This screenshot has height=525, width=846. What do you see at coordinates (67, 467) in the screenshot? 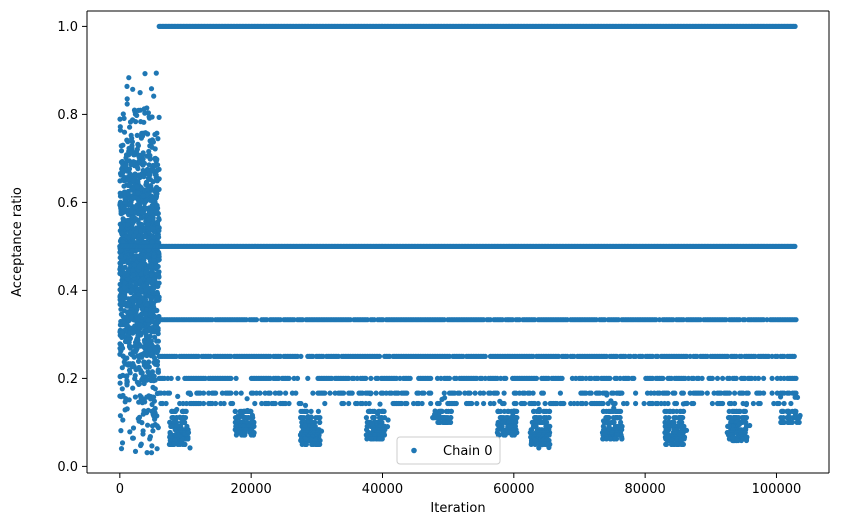
I see `y-tick-label: 0.0` at bounding box center [67, 467].